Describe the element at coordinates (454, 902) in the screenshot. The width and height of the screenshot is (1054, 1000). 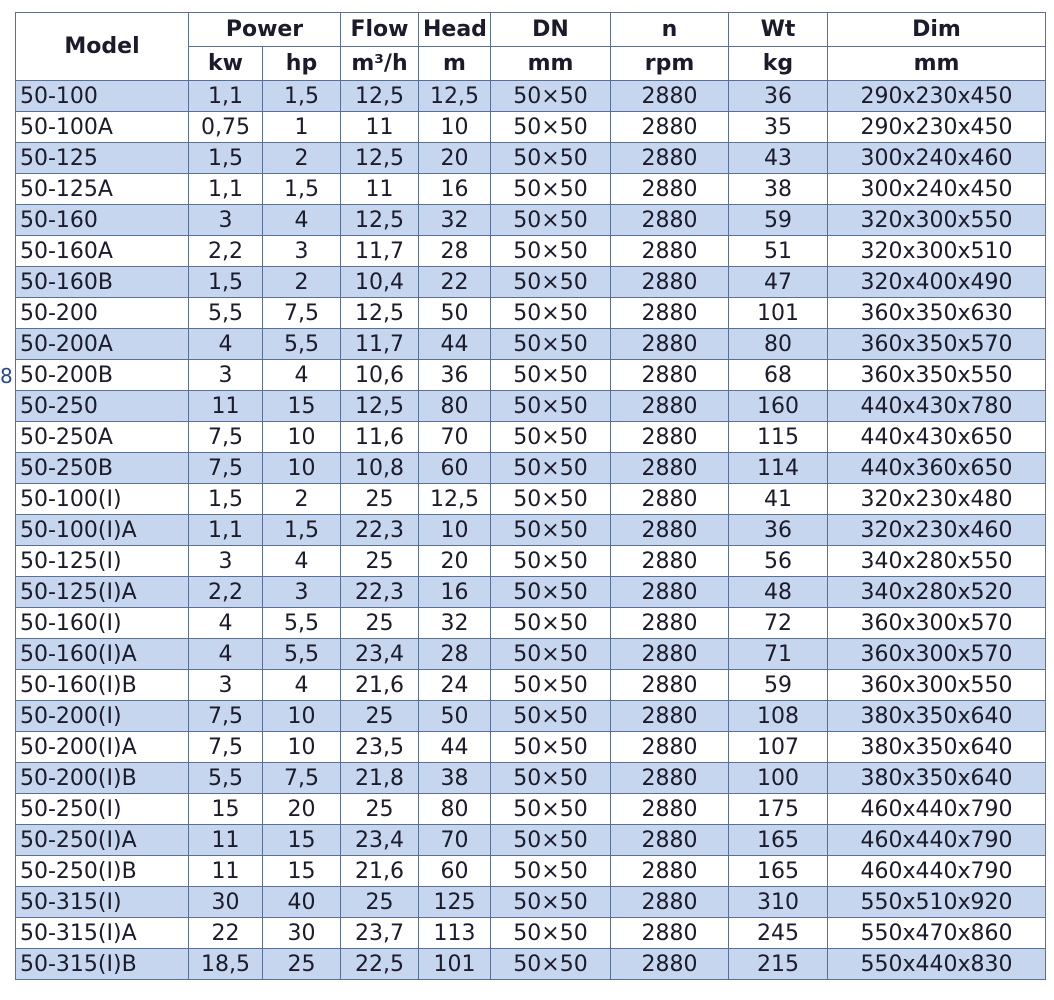
I see `table-cell: 125` at that location.